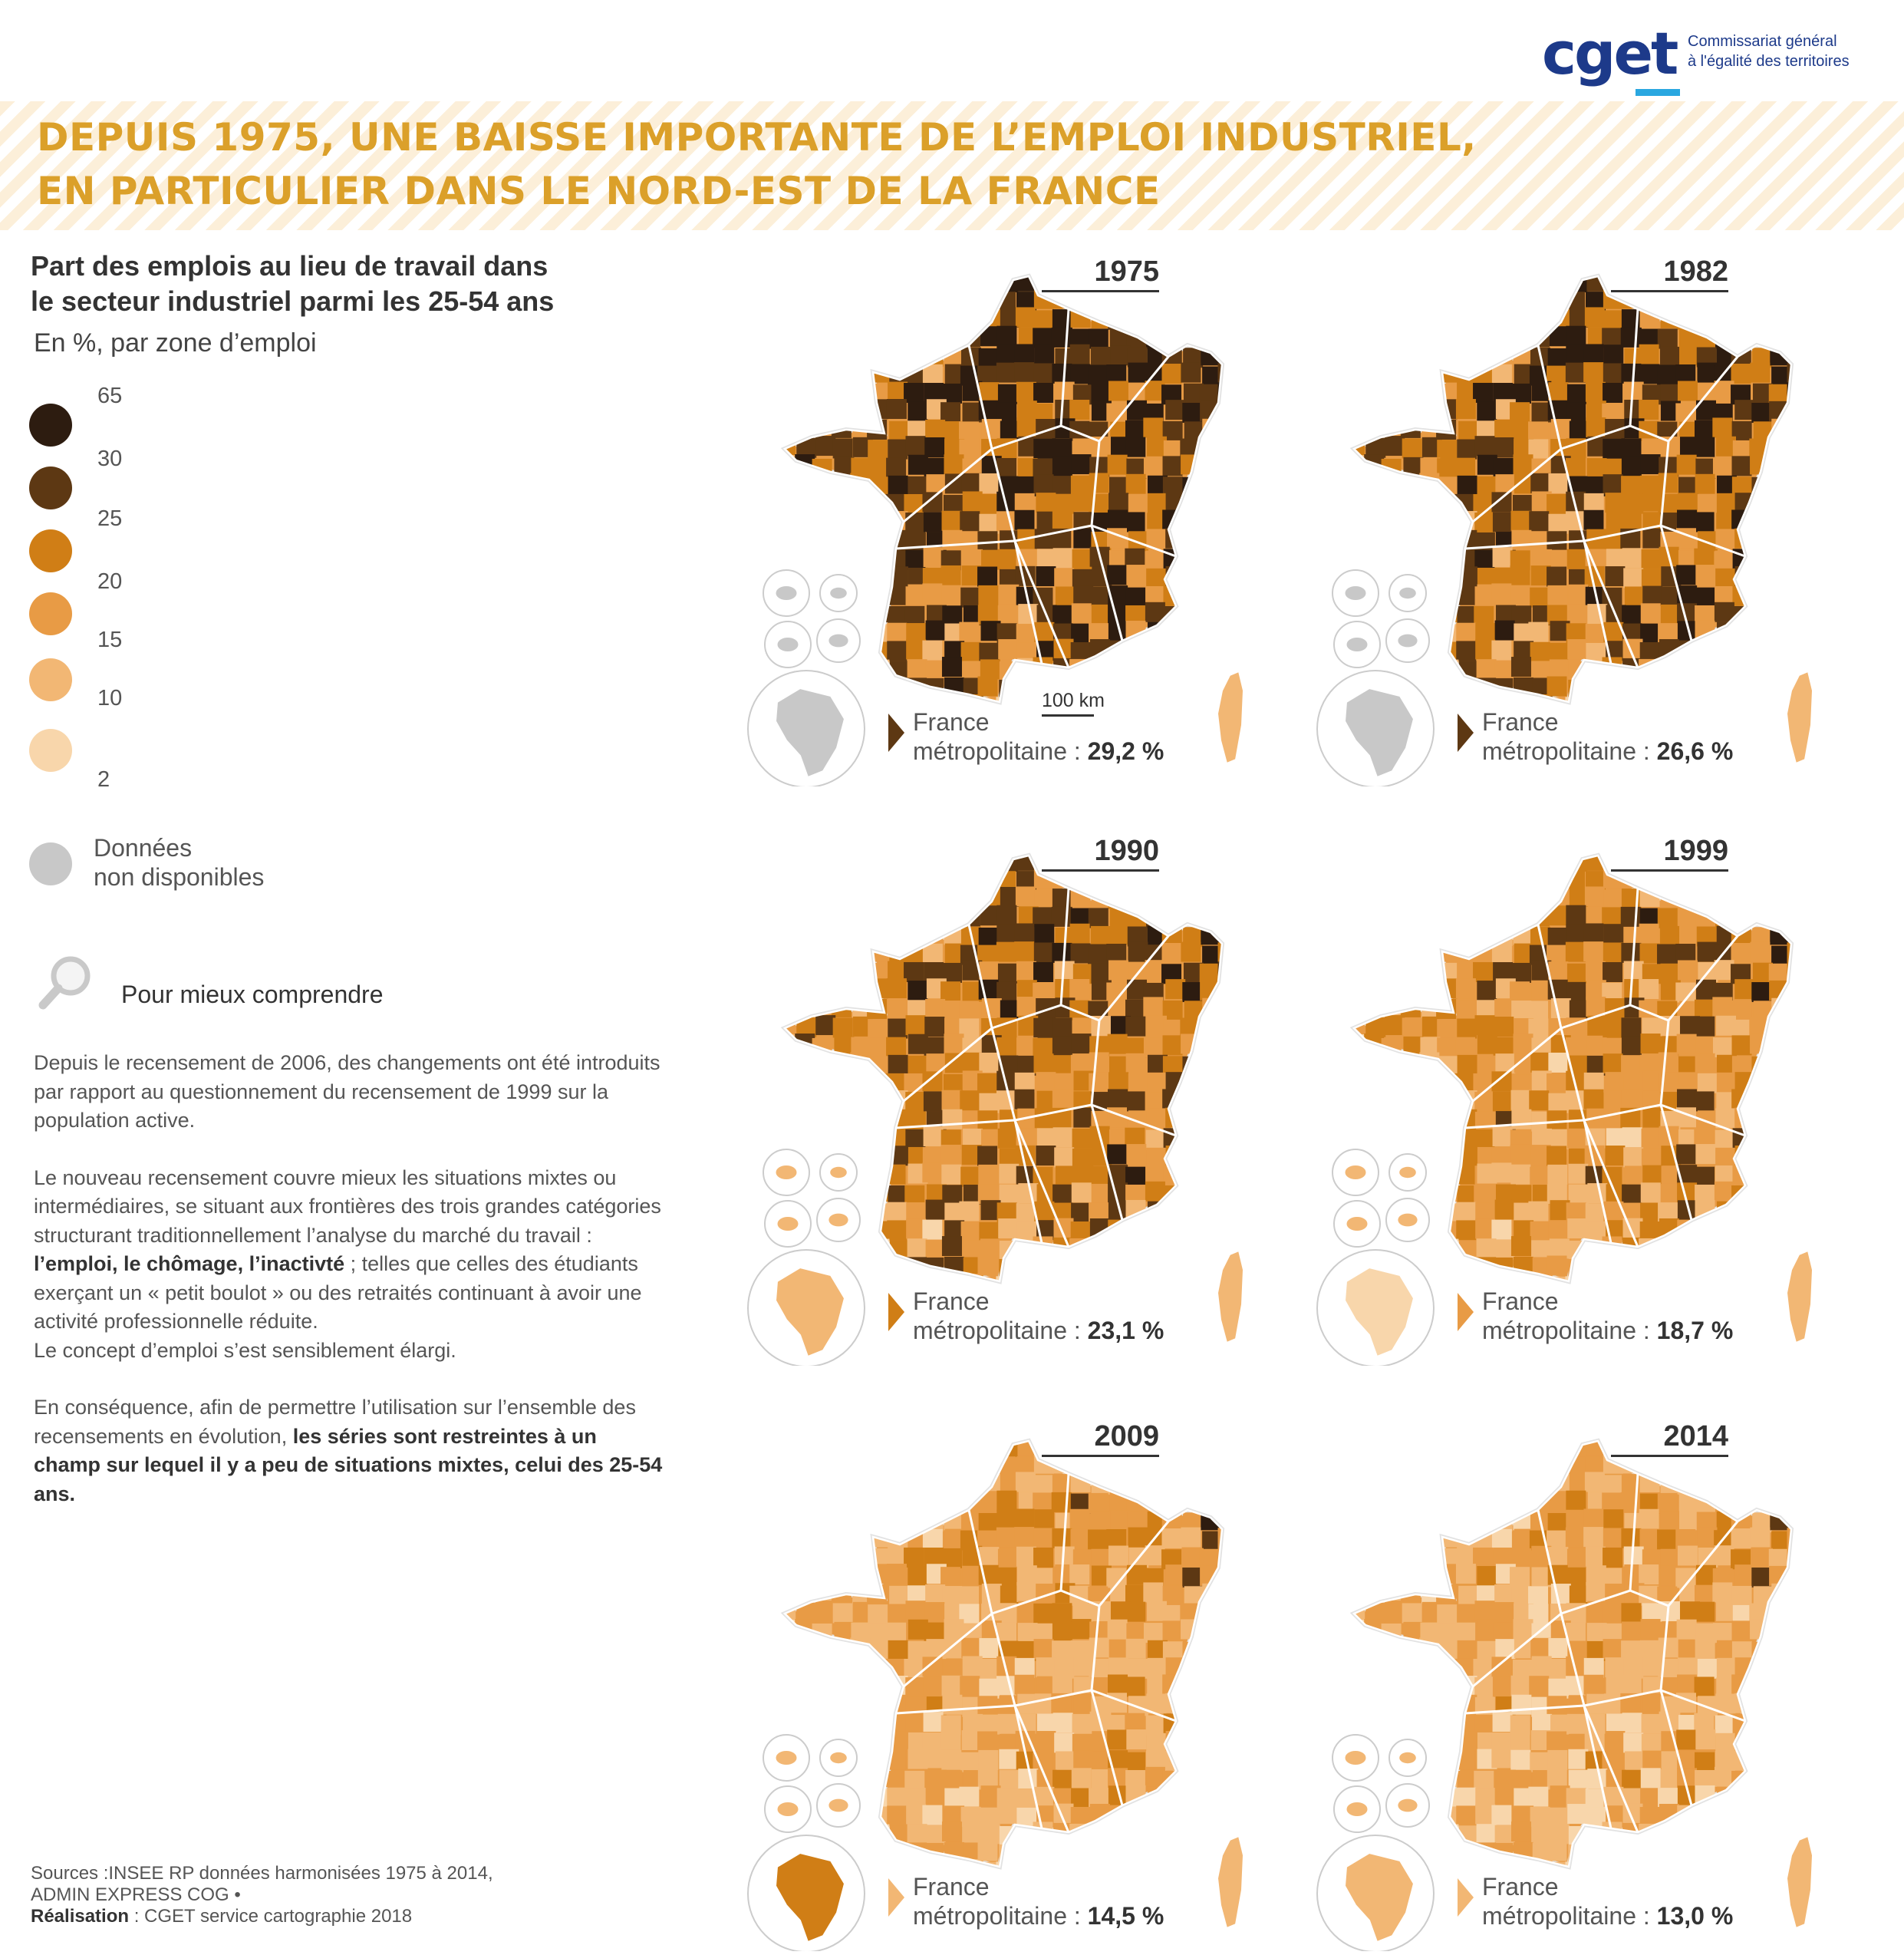 Image resolution: width=1904 pixels, height=1955 pixels. I want to click on sources-line2: ADMIN EXPRESS COG •, so click(136, 1894).